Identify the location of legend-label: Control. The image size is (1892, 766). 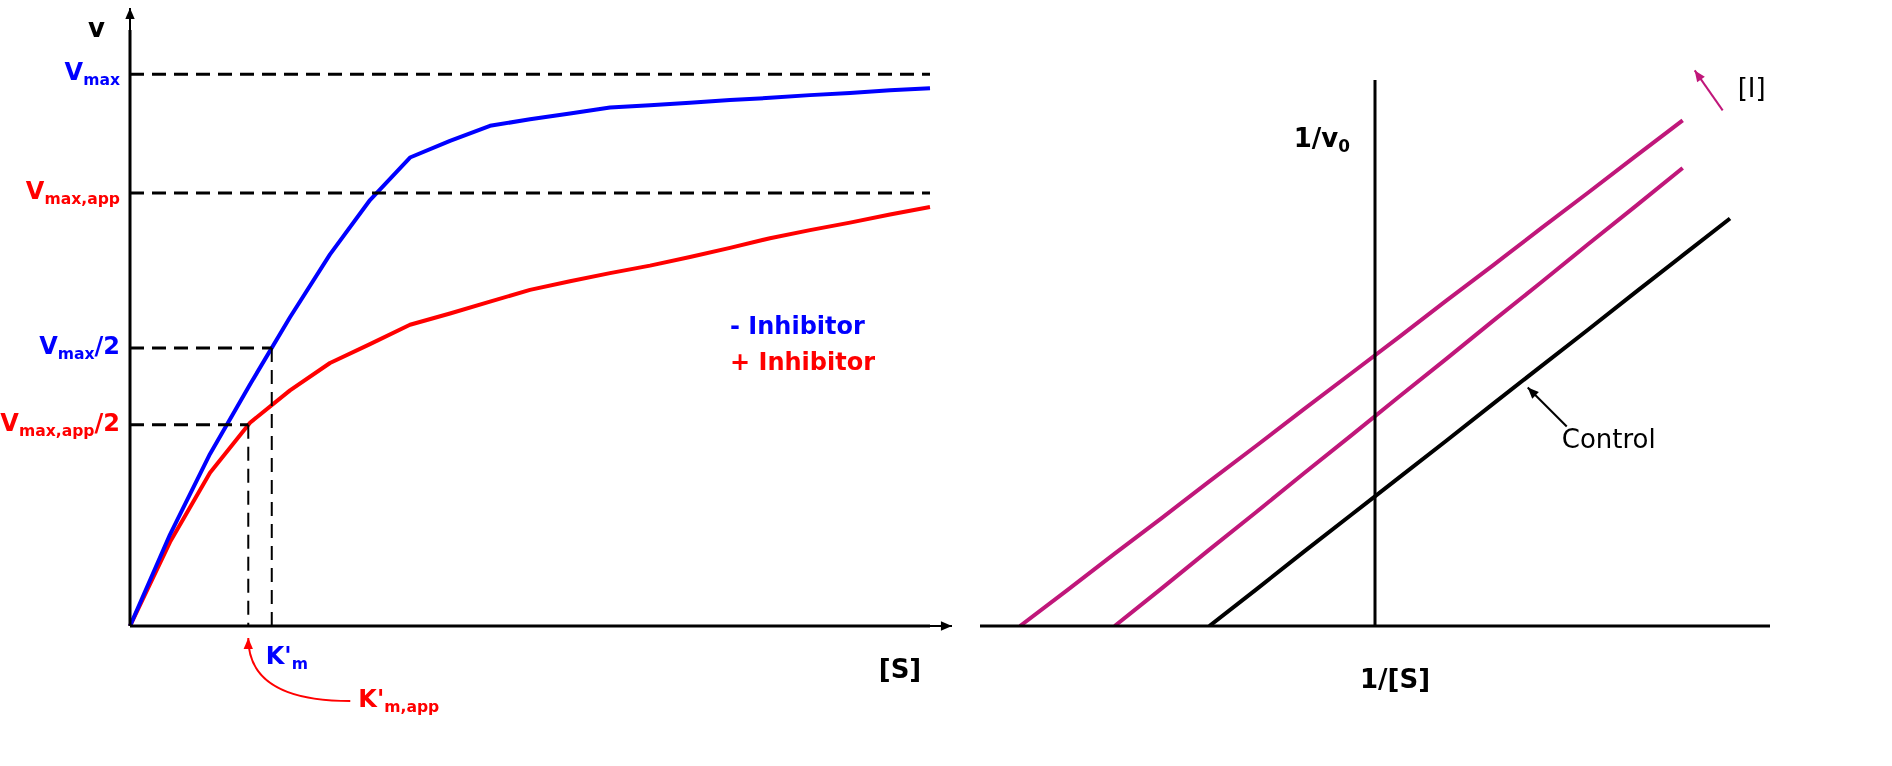
(1608, 439).